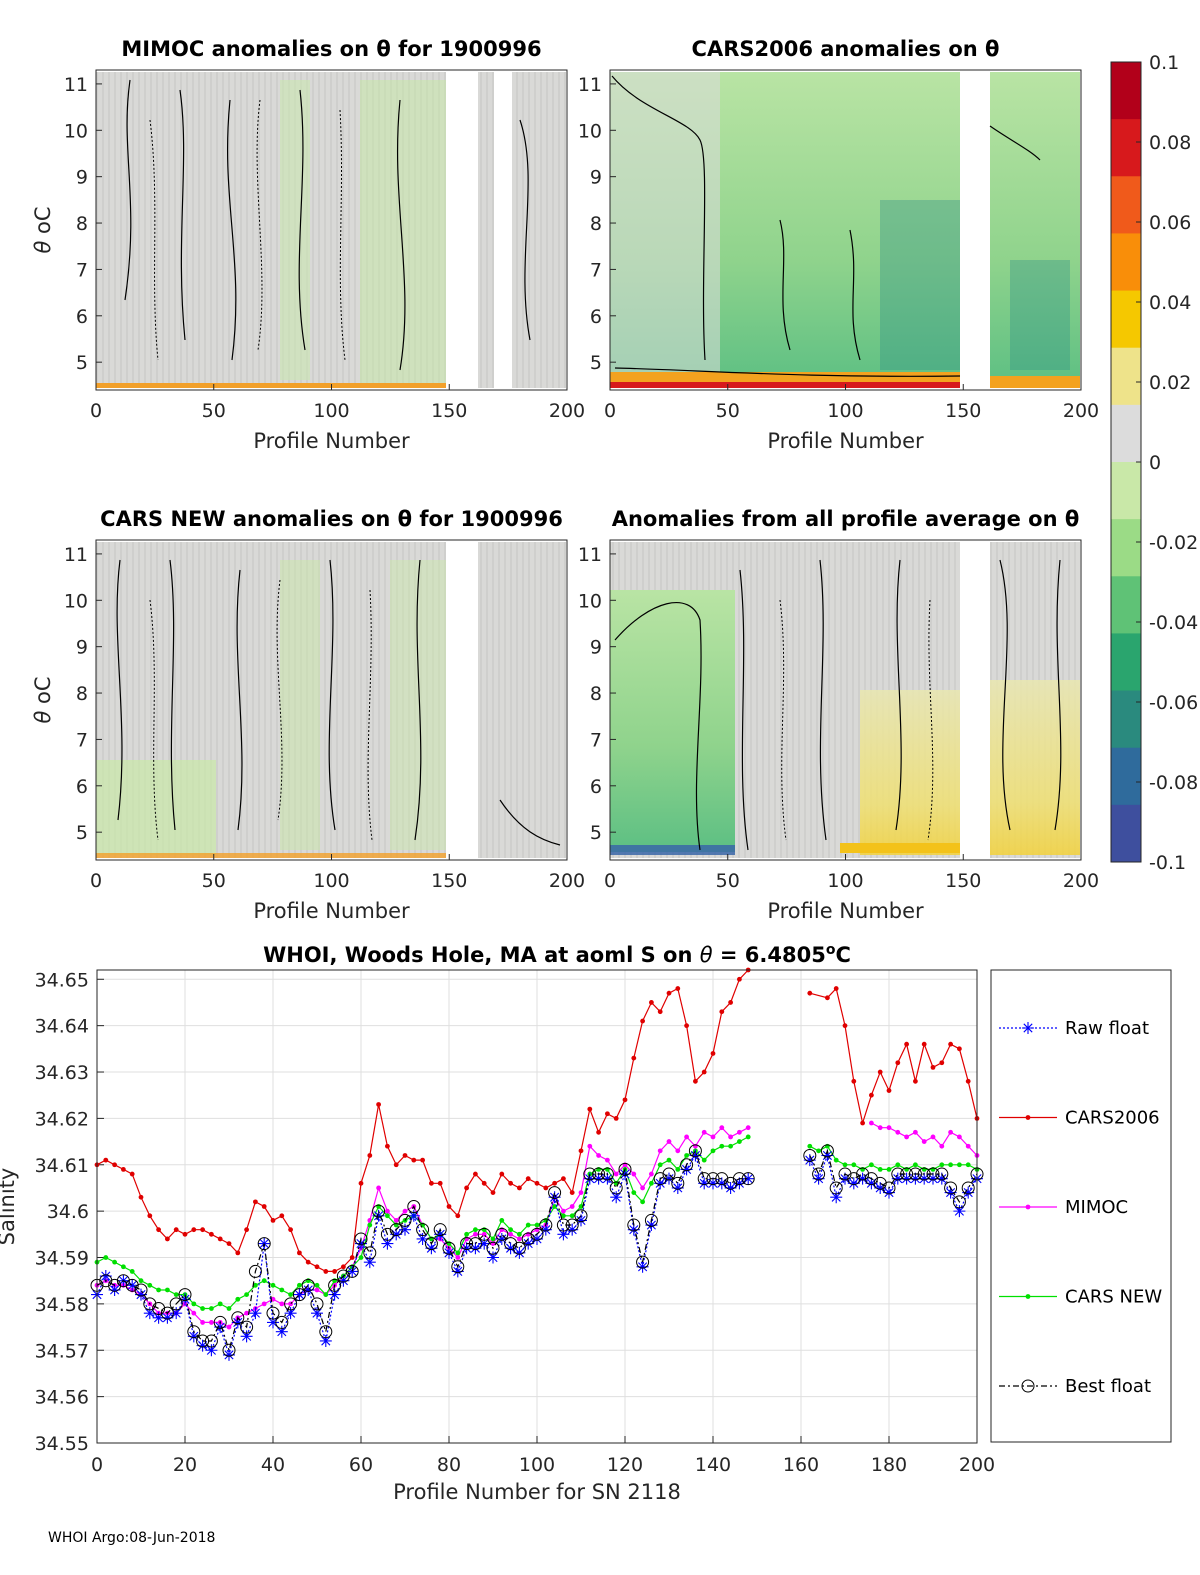  I want to click on colorbar-segment, so click(1126, 148).